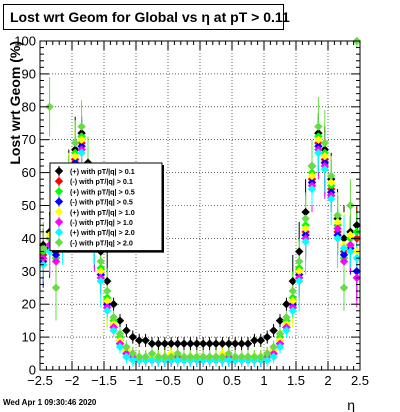 The height and width of the screenshot is (412, 400). What do you see at coordinates (136, 380) in the screenshot?
I see `x-tick-label: −1` at bounding box center [136, 380].